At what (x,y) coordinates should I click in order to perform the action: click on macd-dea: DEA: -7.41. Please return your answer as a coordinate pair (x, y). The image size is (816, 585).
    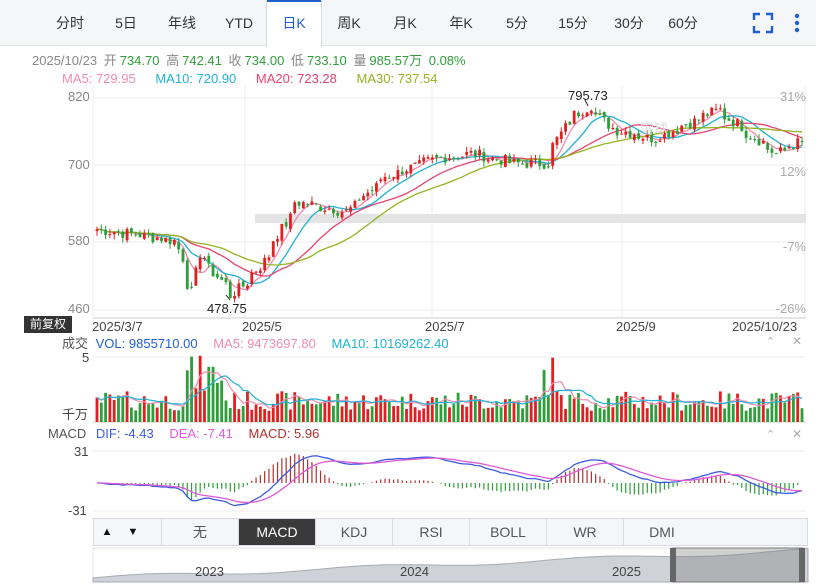
    Looking at the image, I should click on (201, 433).